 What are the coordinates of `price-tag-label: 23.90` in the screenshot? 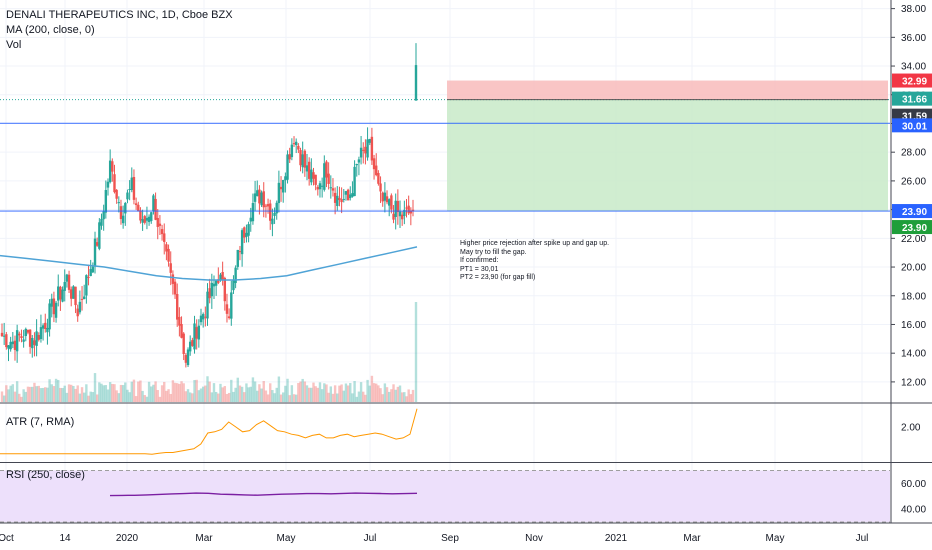 It's located at (914, 212).